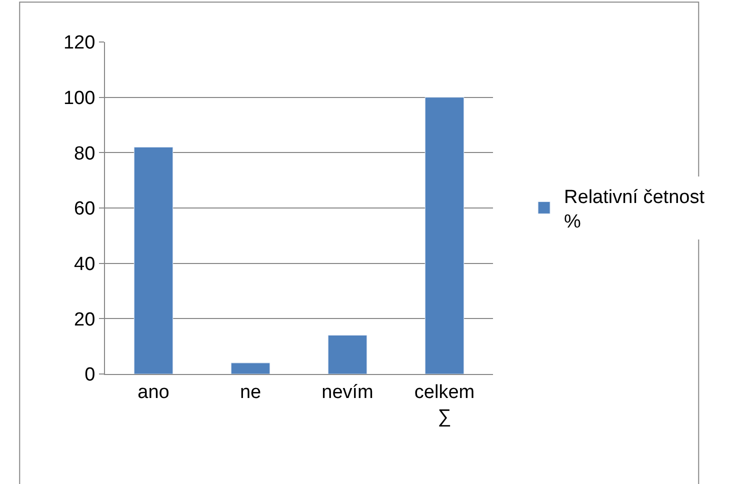 The height and width of the screenshot is (484, 755). I want to click on legend-label: Relativní četnost %, so click(635, 209).